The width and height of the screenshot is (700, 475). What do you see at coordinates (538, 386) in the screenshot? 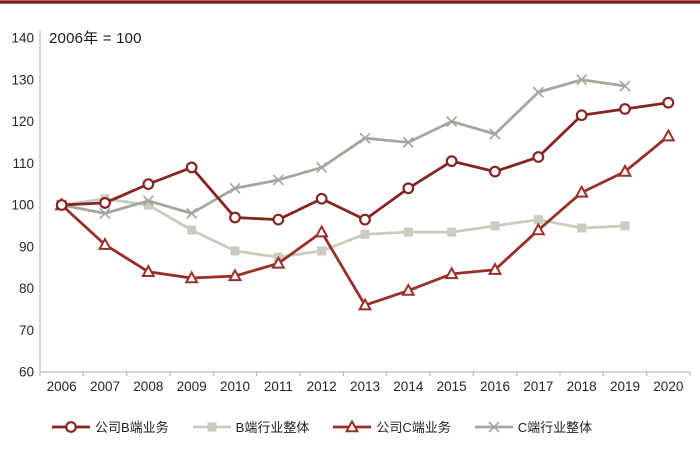
I see `x-axis-tick-label: 2017` at bounding box center [538, 386].